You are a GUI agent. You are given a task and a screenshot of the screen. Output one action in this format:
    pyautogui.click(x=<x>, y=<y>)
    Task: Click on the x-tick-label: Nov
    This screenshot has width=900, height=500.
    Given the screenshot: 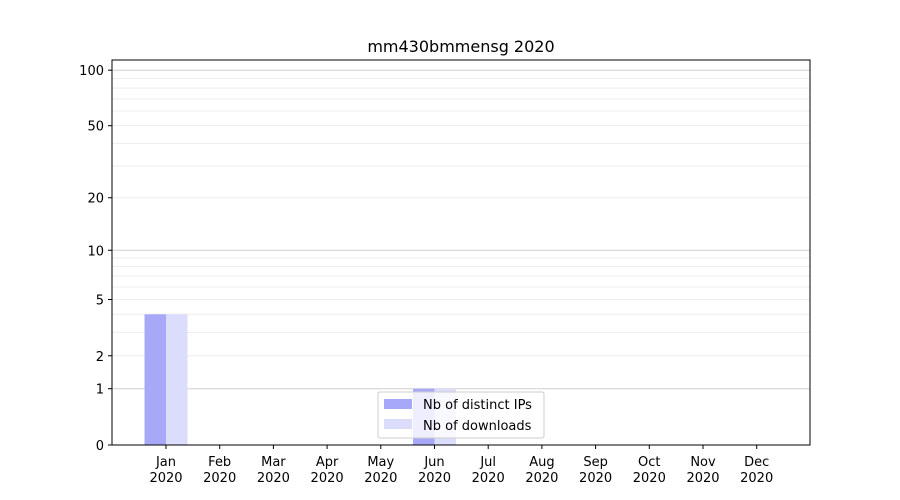 What is the action you would take?
    pyautogui.click(x=703, y=462)
    